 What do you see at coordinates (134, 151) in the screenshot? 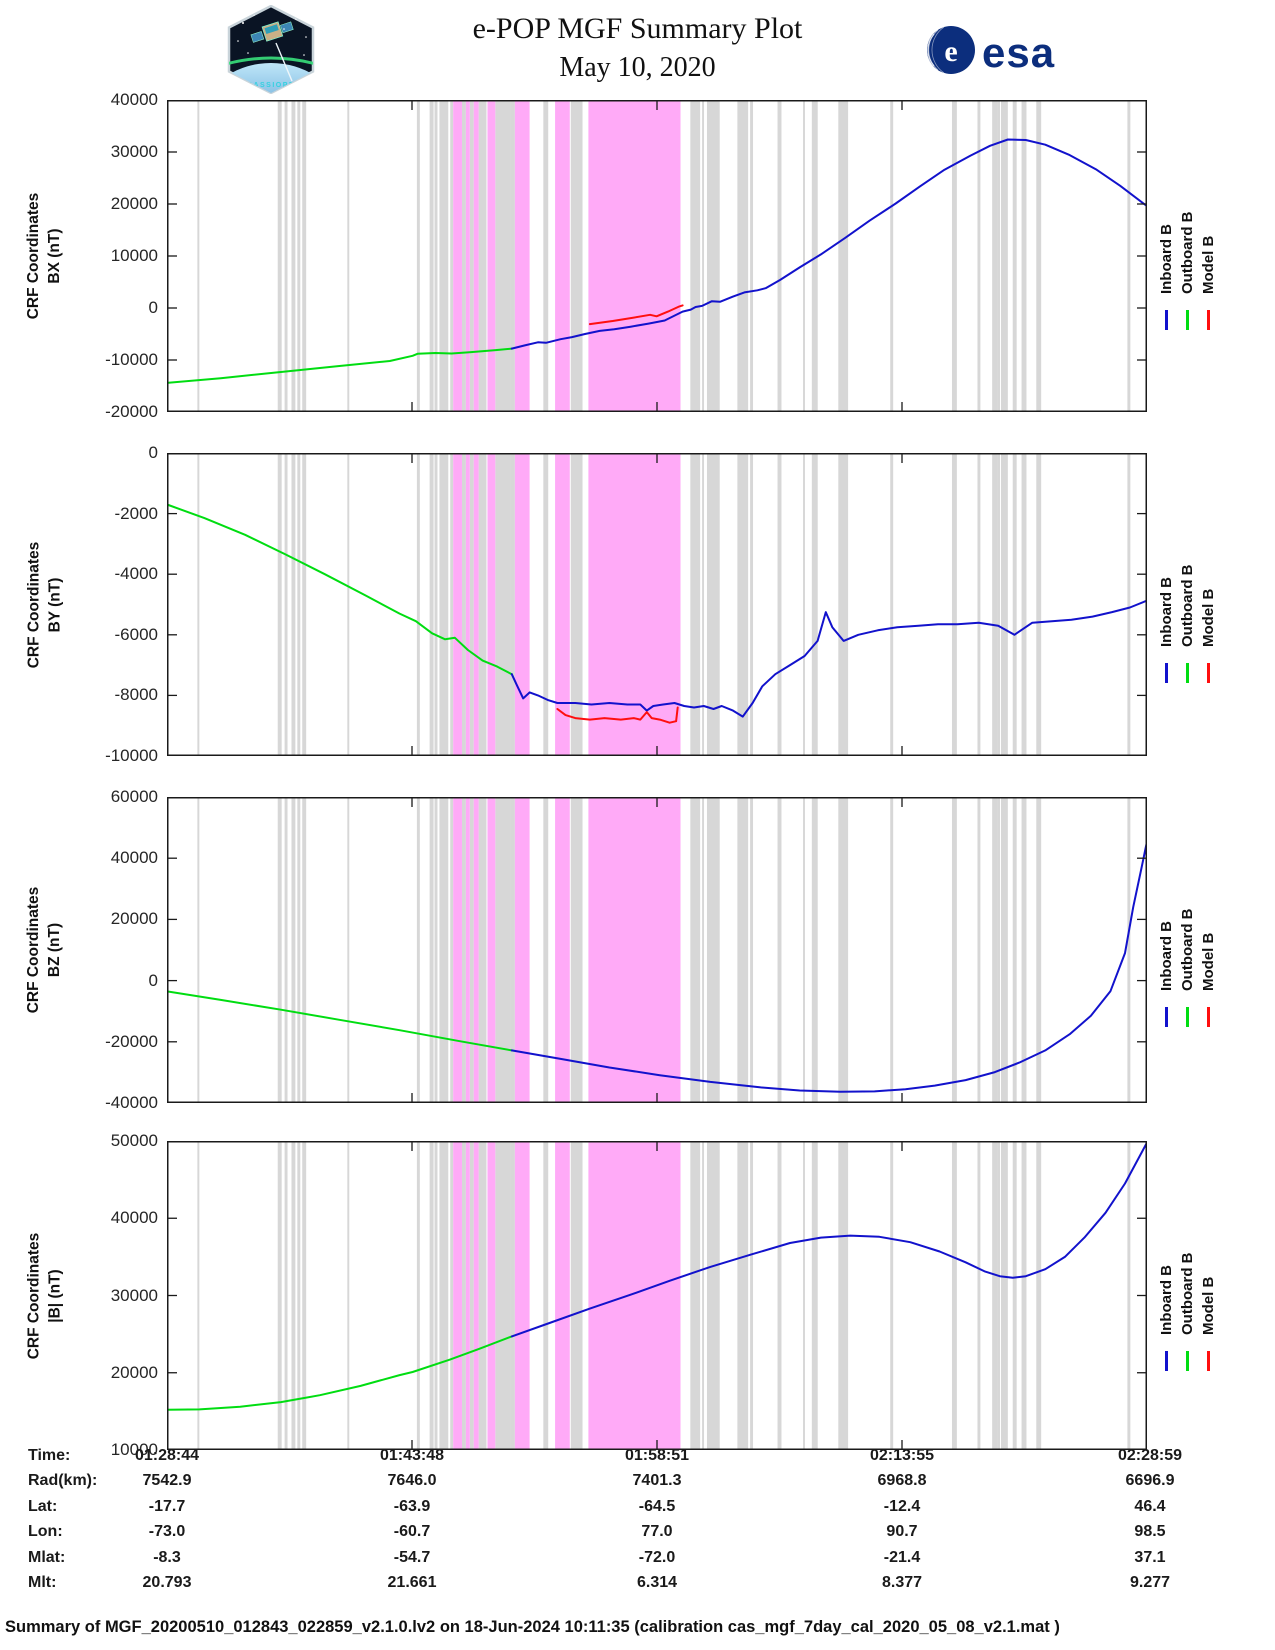
I see `y-tick-label-bx: 30000` at bounding box center [134, 151].